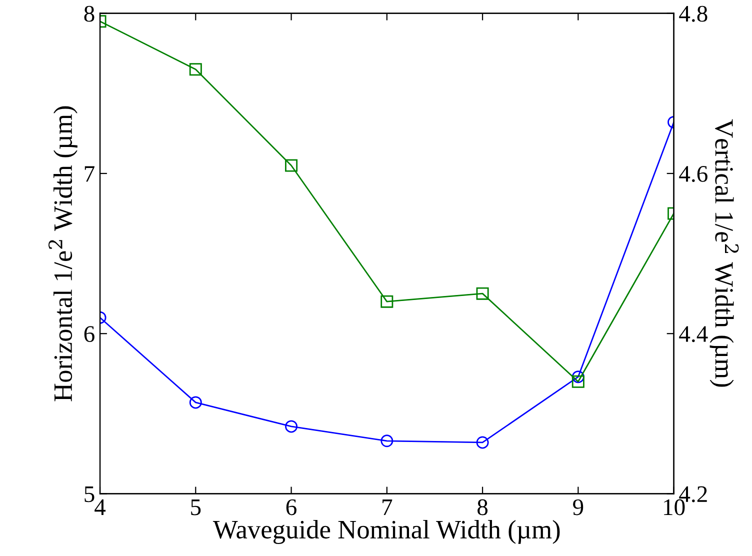 The image size is (752, 556). Describe the element at coordinates (63, 254) in the screenshot. I see `y-axis-title: Horizontal 1/e$^{2}$ Width (µm)` at that location.